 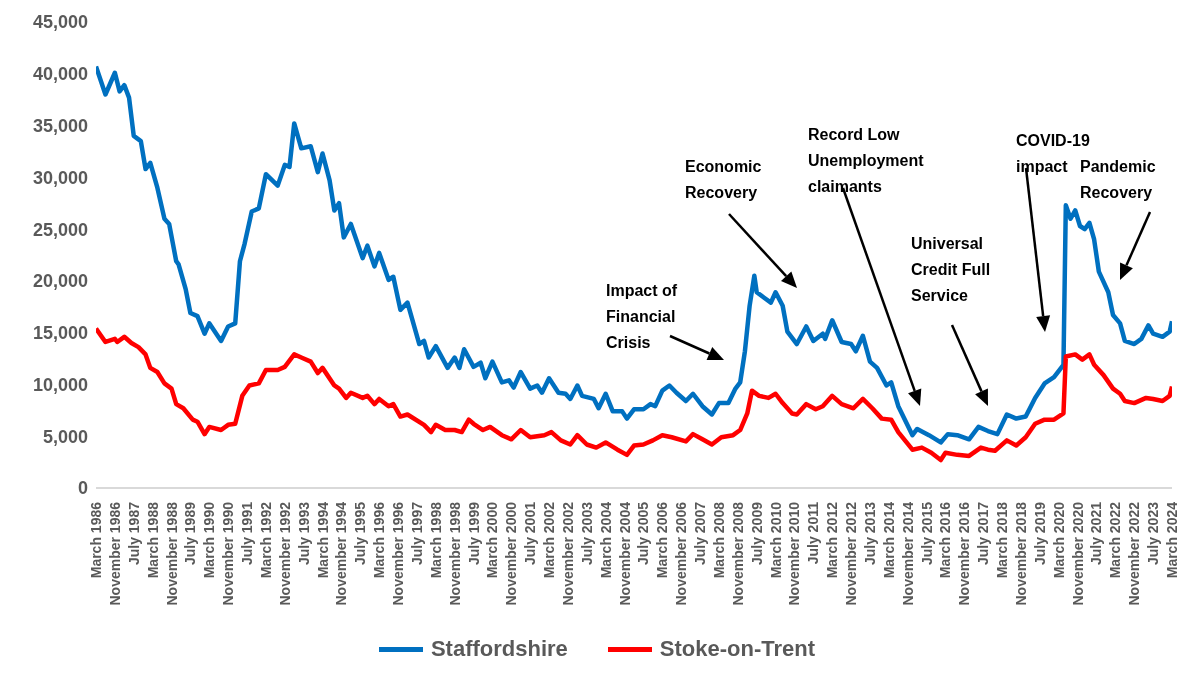 What do you see at coordinates (723, 179) in the screenshot?
I see `annotation: Economic Recovery` at bounding box center [723, 179].